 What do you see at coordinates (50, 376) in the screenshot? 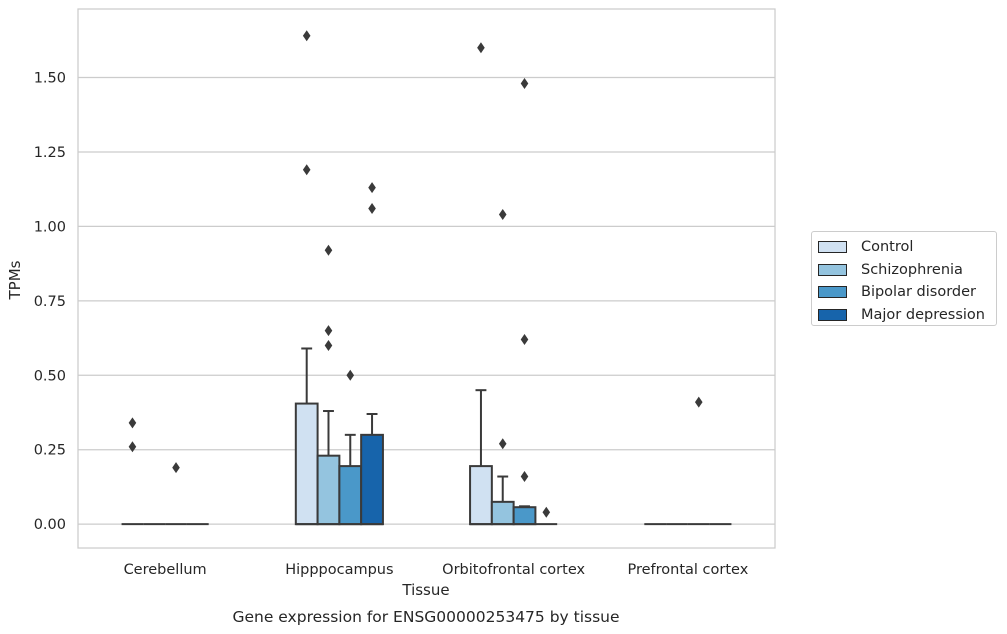
I see `y-tick-label: 0.50` at bounding box center [50, 376].